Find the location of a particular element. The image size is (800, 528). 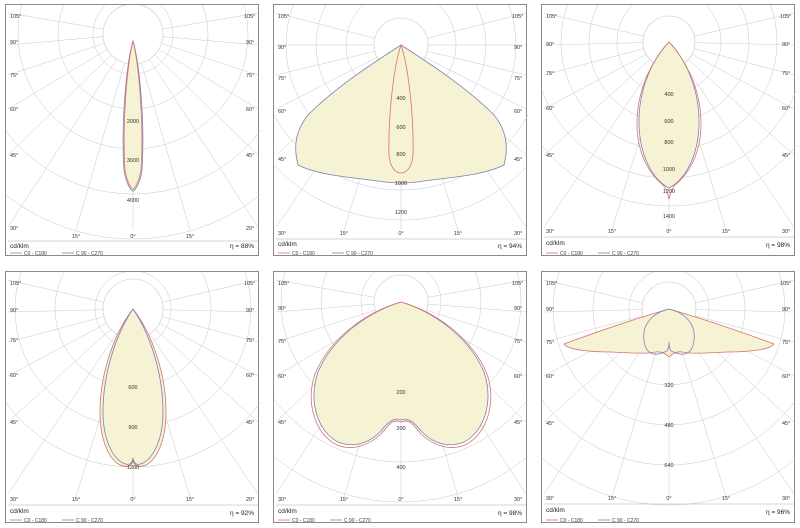

value-label: 1200 is located at coordinates (669, 192).